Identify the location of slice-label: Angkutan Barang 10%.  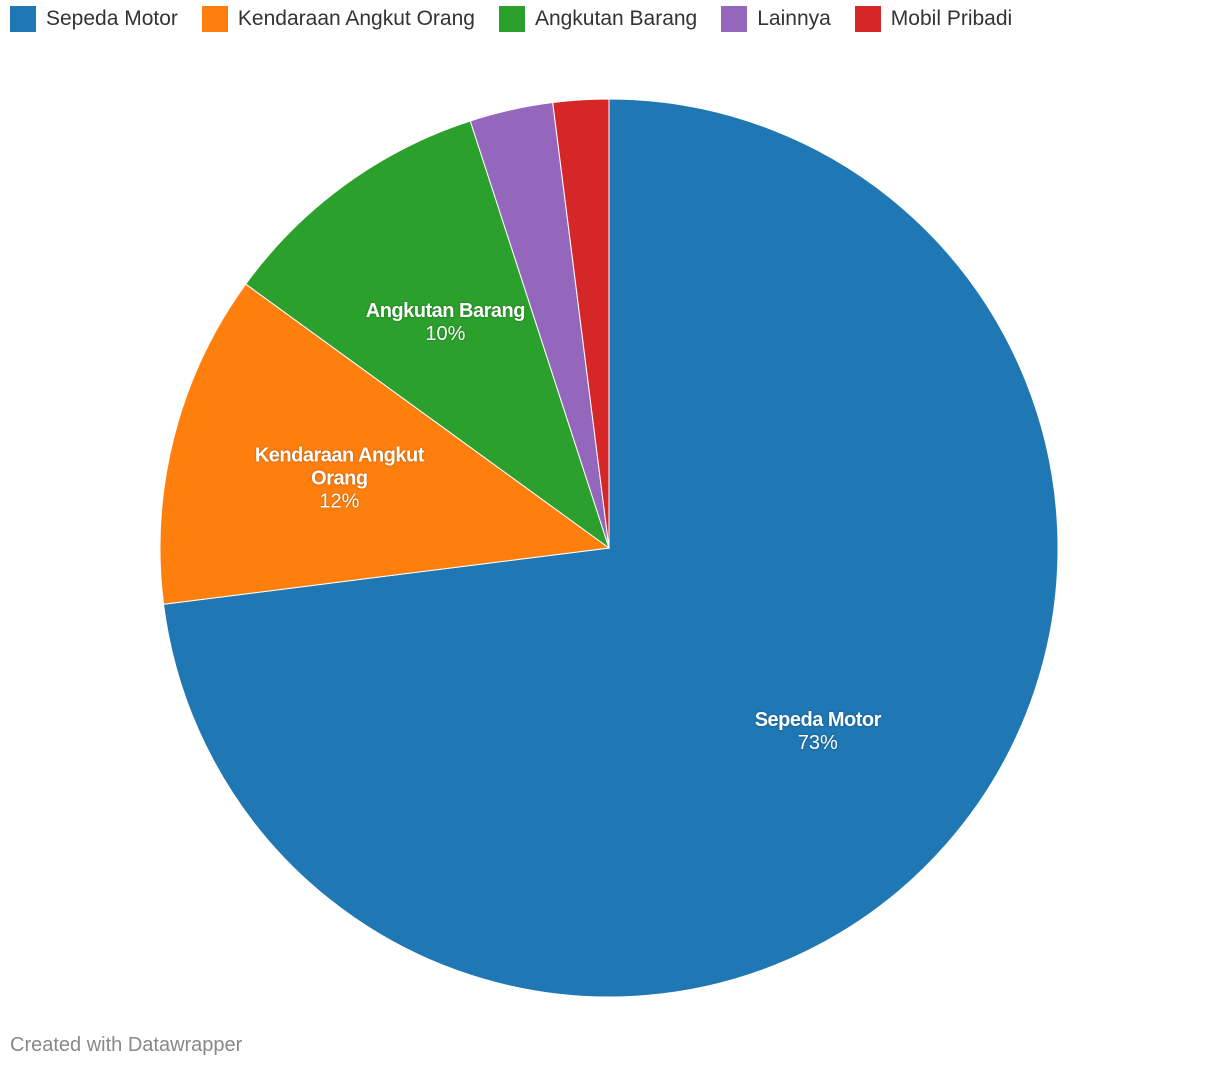
(445, 323).